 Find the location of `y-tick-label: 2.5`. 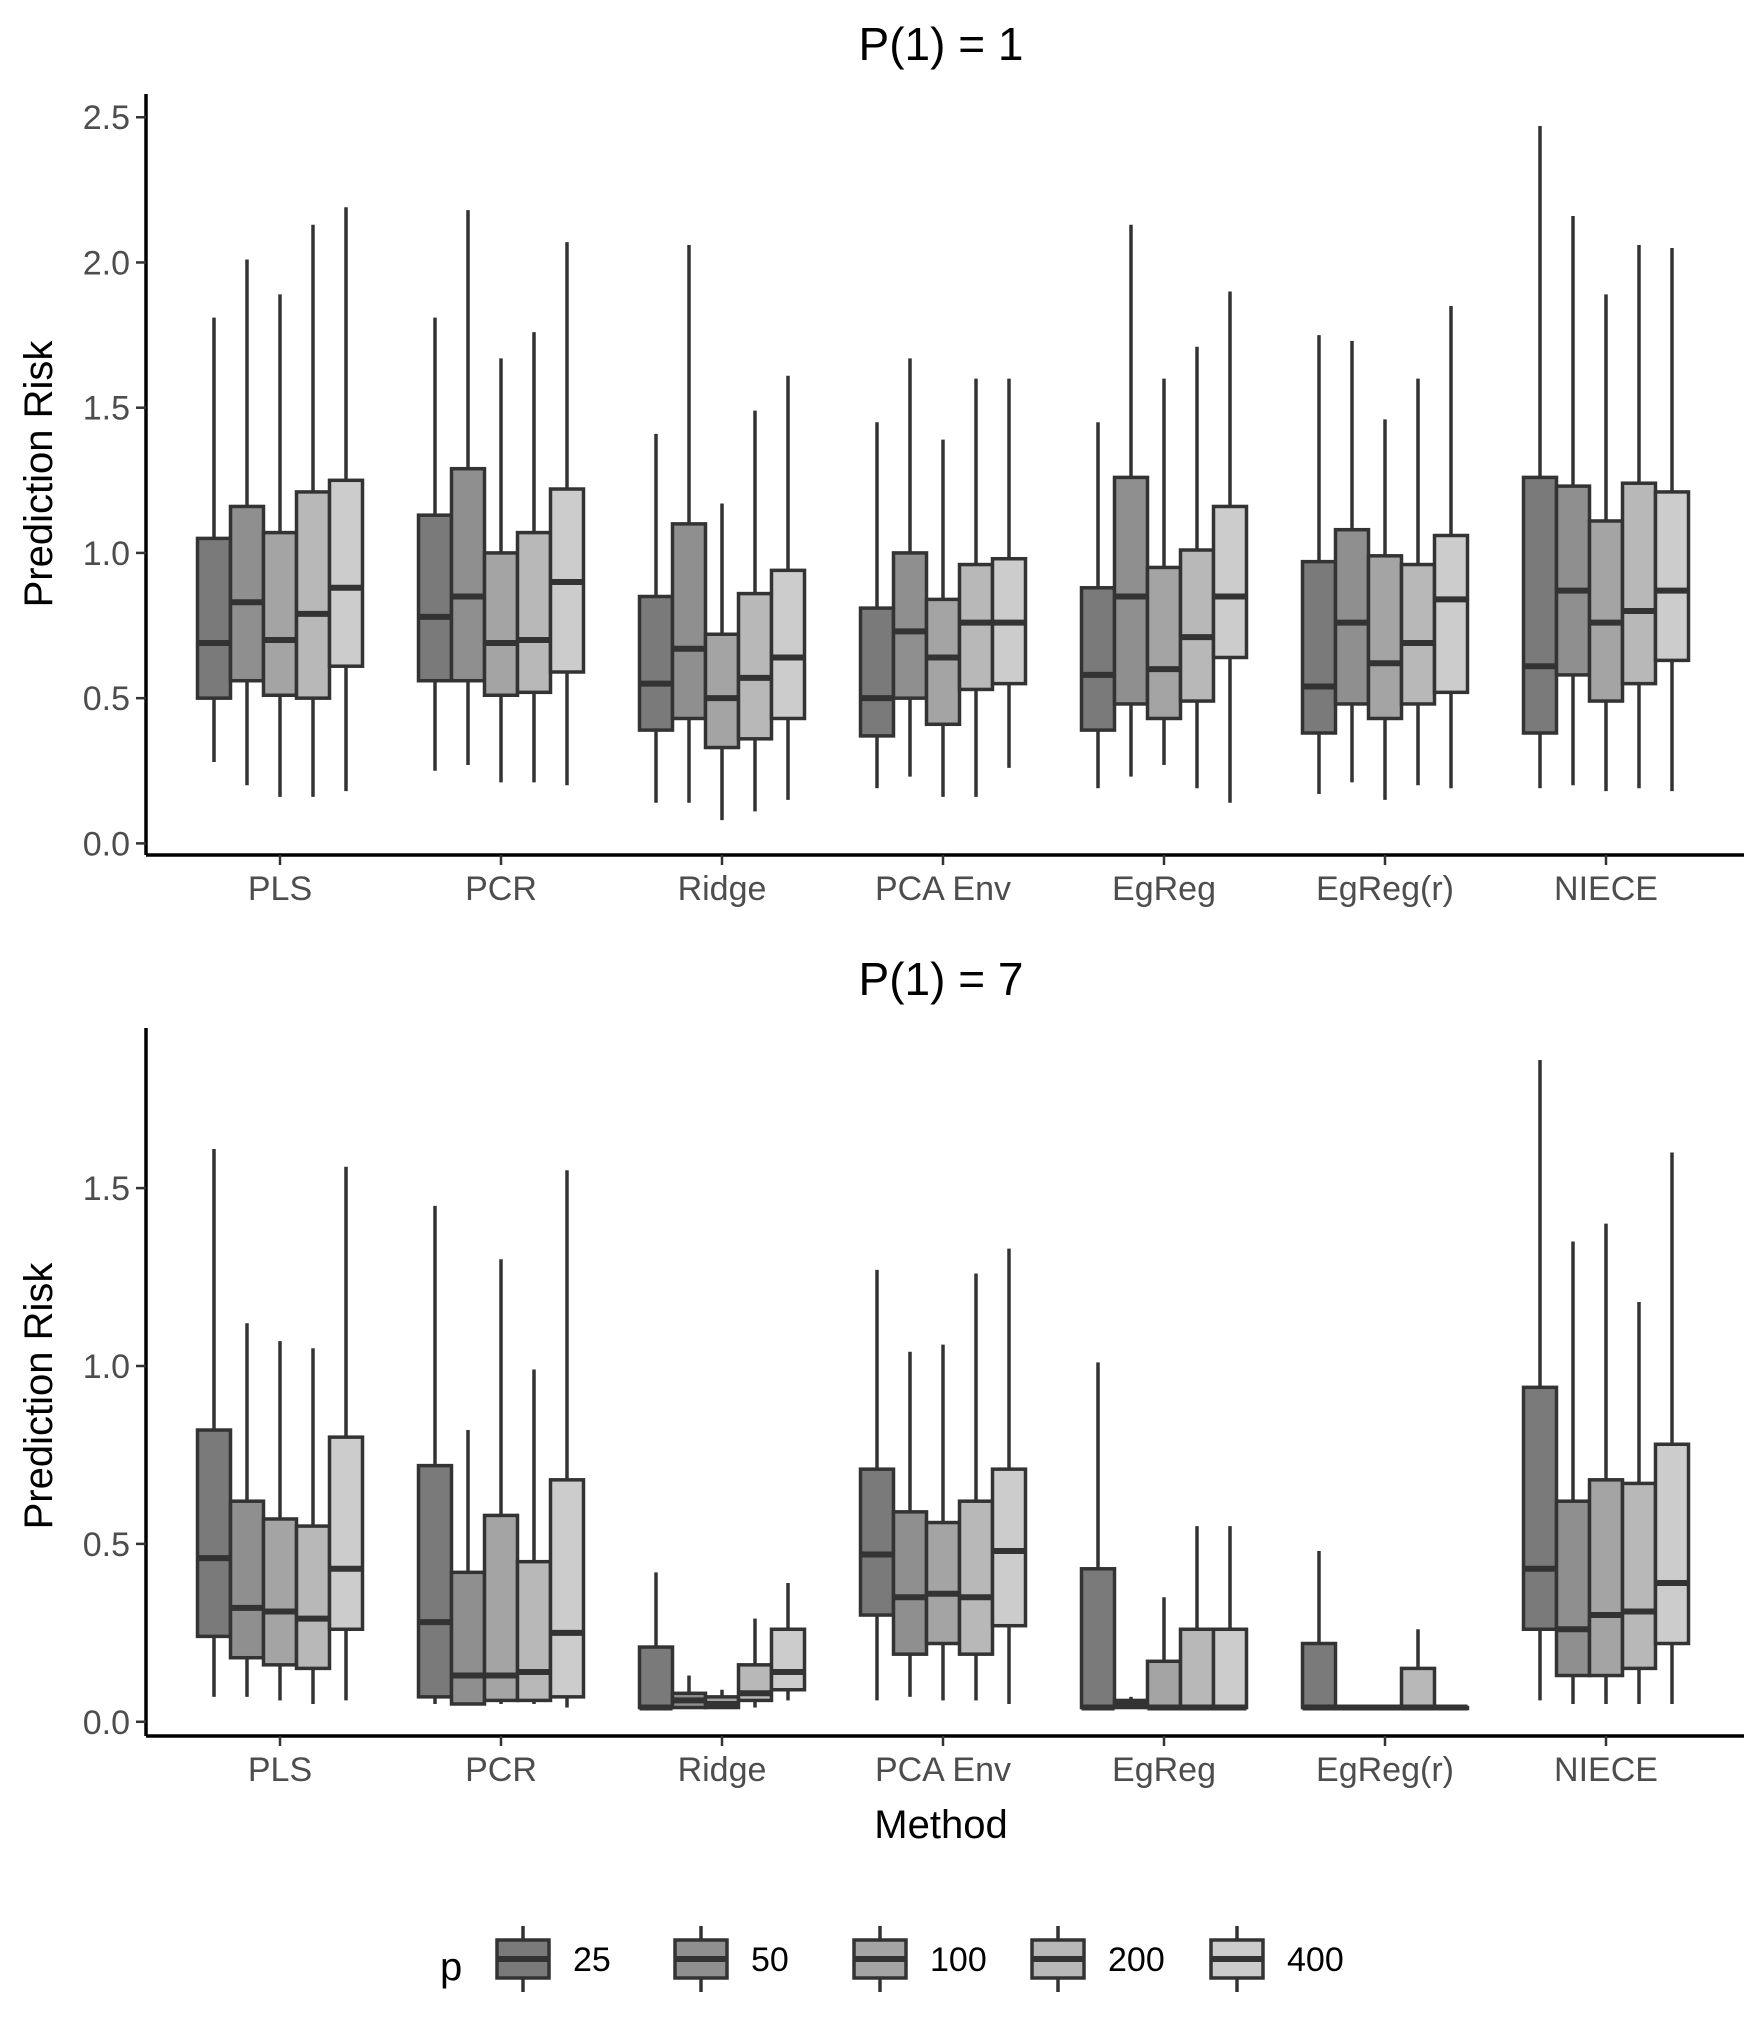

y-tick-label: 2.5 is located at coordinates (106, 118).